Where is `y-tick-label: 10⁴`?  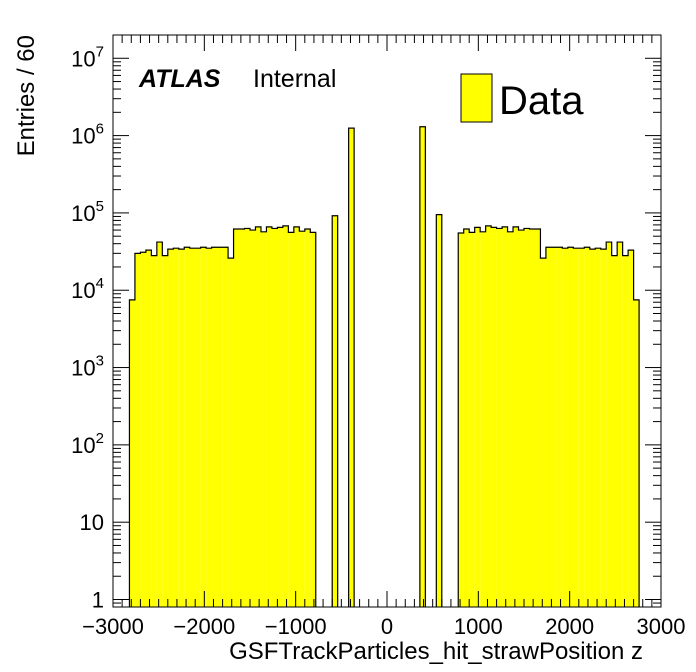
y-tick-label: 10⁴ is located at coordinates (87, 289).